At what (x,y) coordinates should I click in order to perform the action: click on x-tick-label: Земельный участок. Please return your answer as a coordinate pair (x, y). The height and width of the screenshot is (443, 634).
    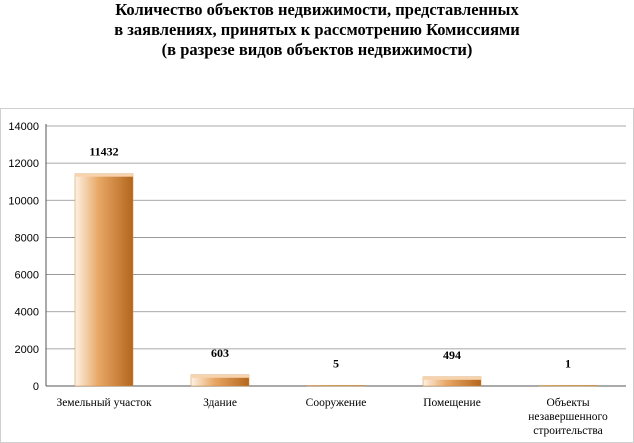
    Looking at the image, I should click on (104, 403).